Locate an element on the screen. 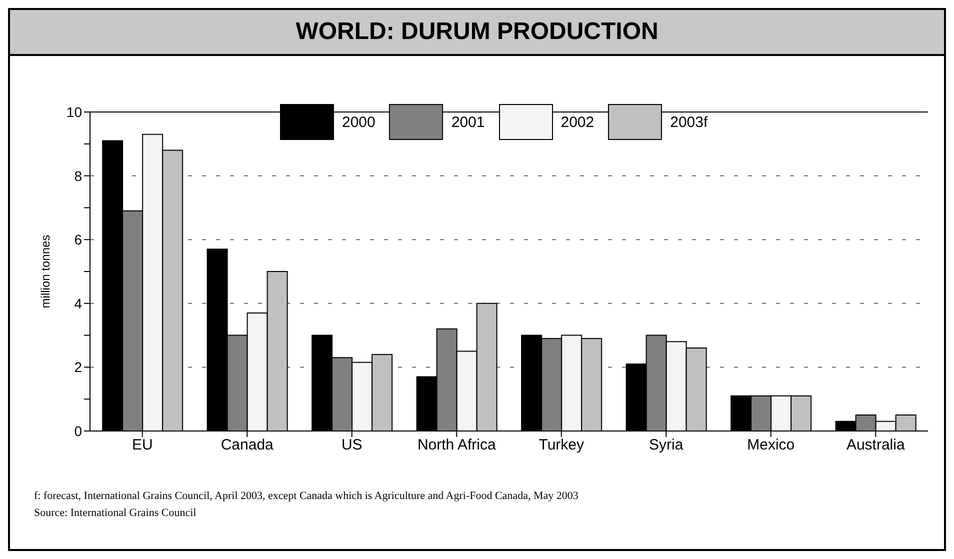  y-tick-label: 8 is located at coordinates (78, 176).